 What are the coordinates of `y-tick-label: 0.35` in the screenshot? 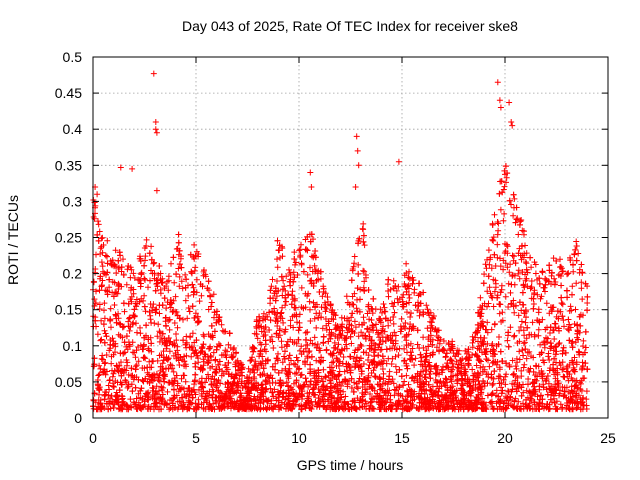 It's located at (68, 165).